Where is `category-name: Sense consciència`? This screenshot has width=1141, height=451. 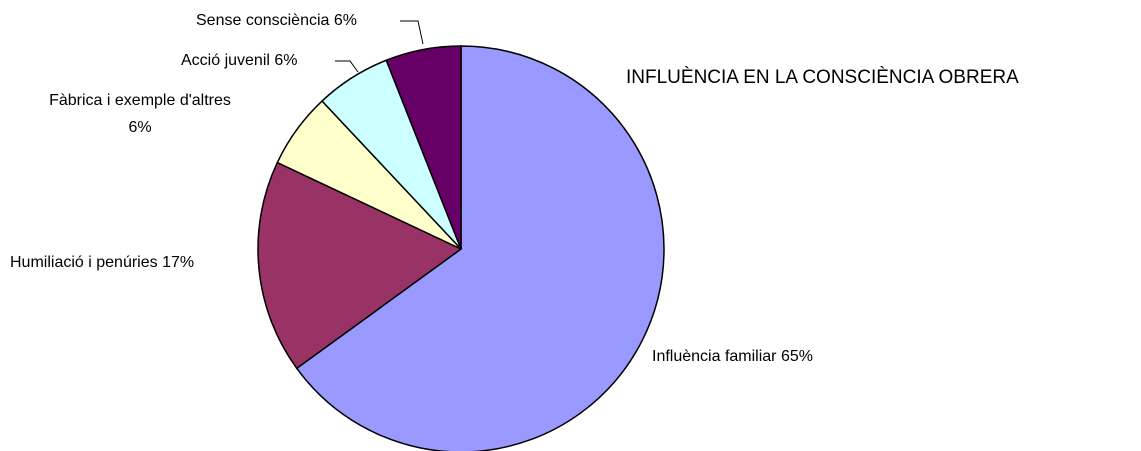
category-name: Sense consciència is located at coordinates (263, 20).